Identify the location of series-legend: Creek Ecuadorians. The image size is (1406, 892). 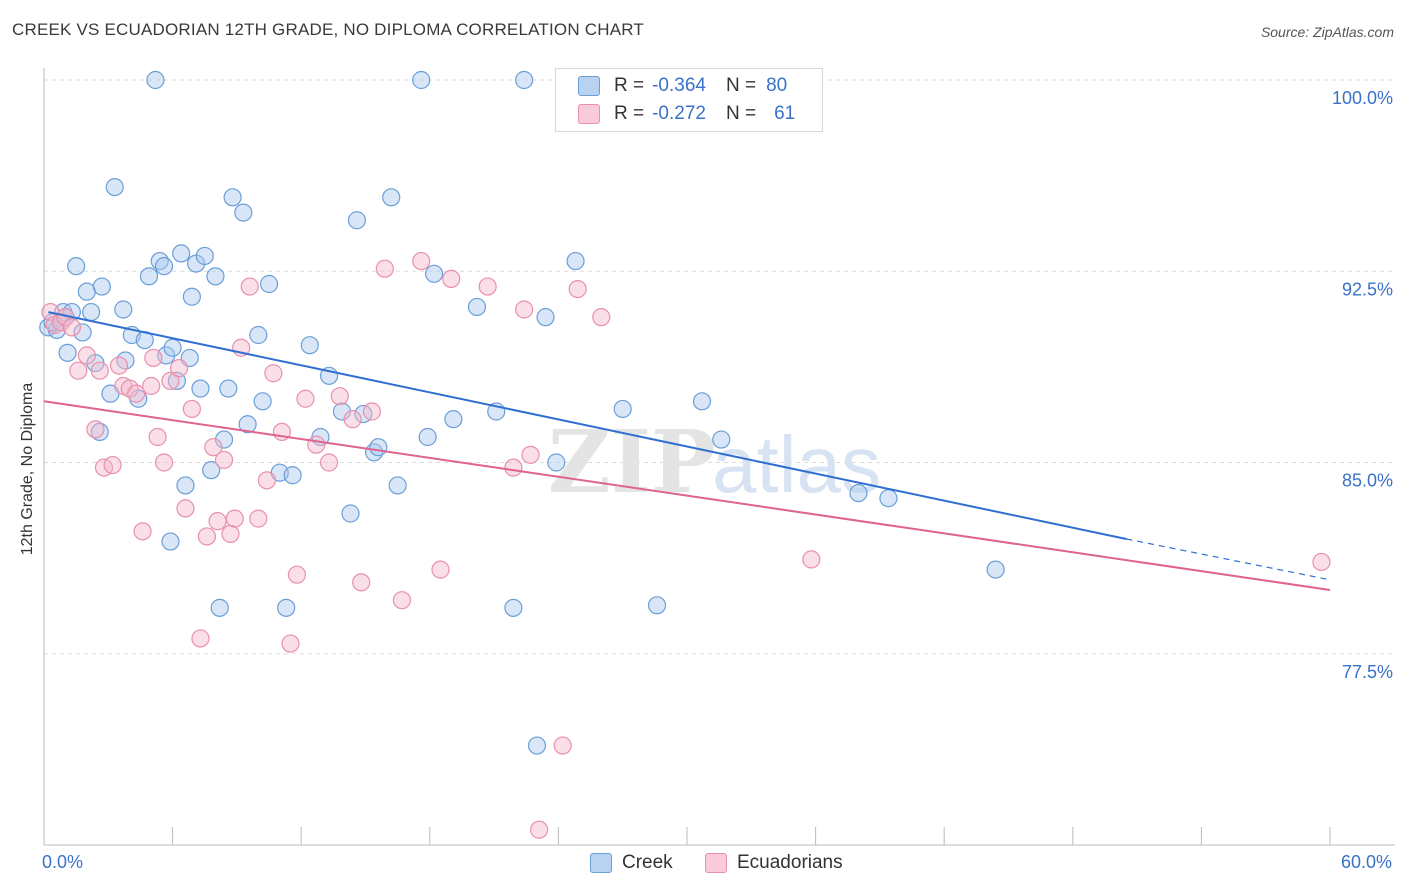
(703, 865).